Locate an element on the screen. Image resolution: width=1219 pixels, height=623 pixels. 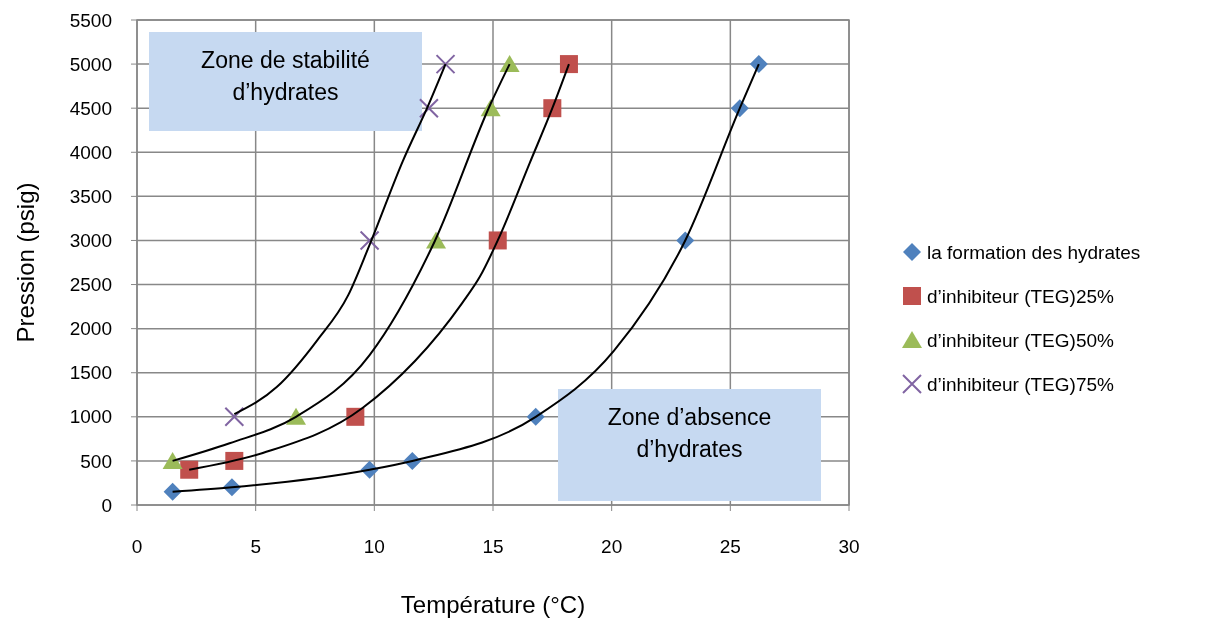
y-tick-label: 2500 is located at coordinates (90, 285).